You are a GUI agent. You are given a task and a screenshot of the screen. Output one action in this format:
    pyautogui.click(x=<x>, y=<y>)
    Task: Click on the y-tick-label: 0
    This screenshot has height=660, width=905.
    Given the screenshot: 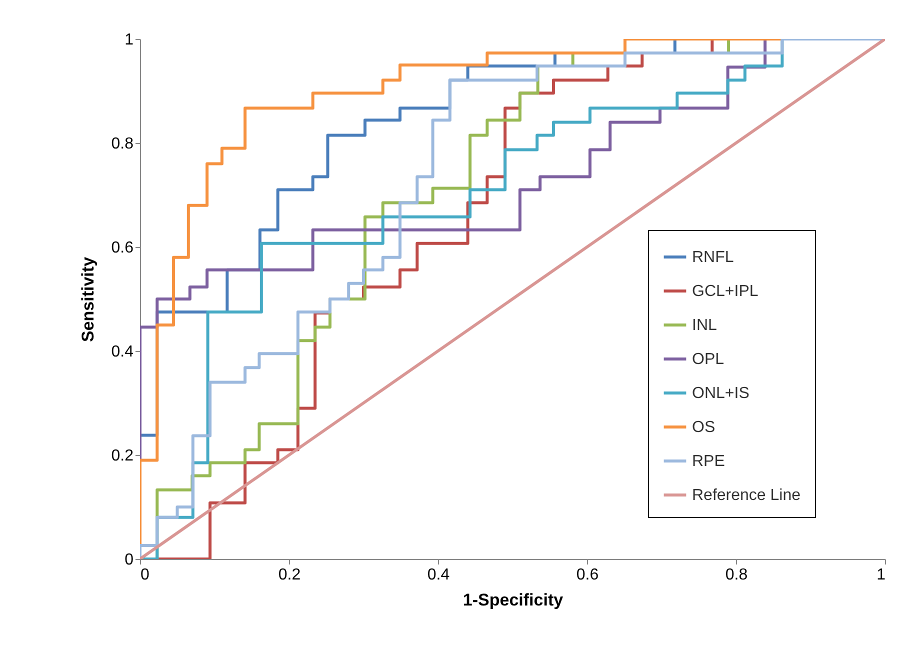 What is the action you would take?
    pyautogui.click(x=129, y=560)
    